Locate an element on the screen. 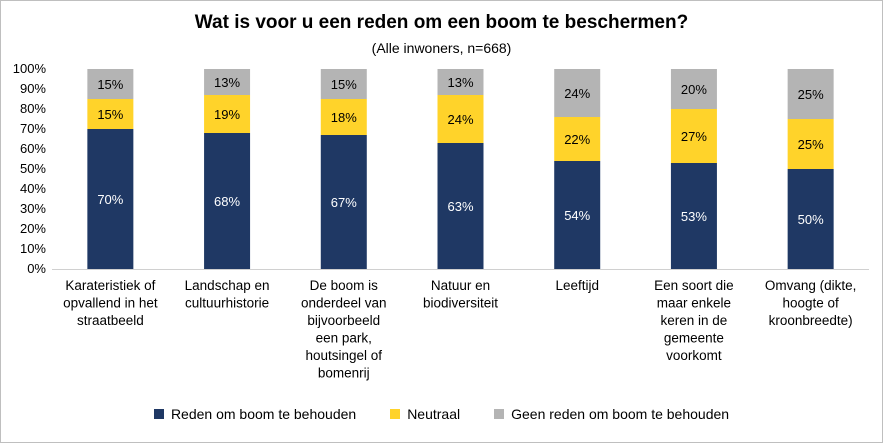  data-label: 68% is located at coordinates (227, 201).